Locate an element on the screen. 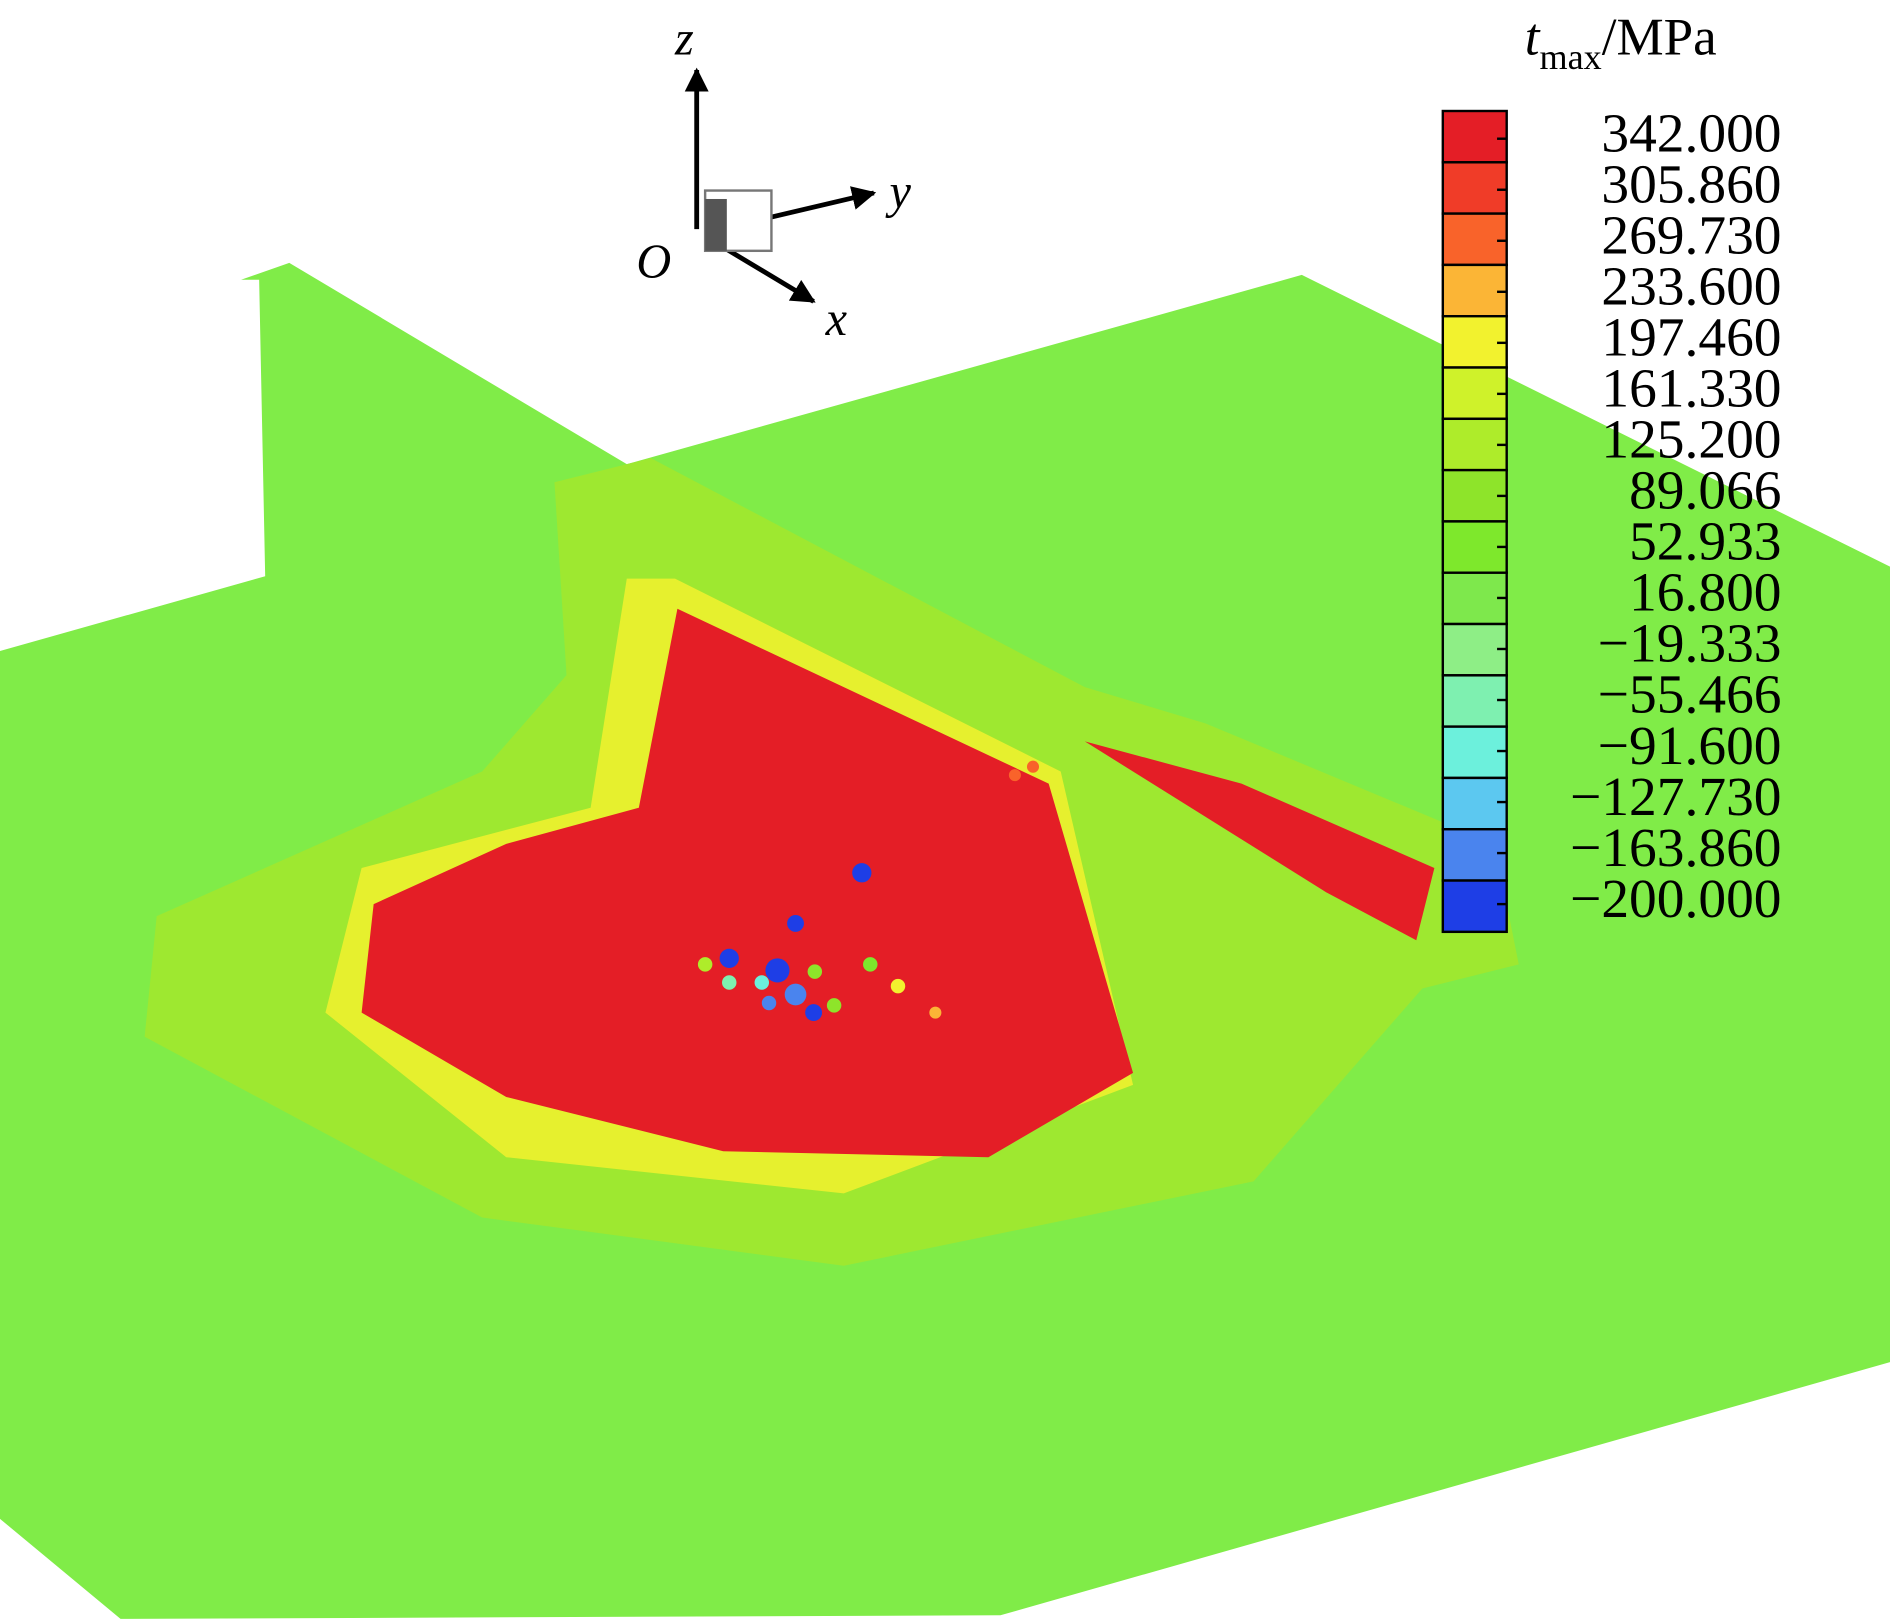 The height and width of the screenshot is (1619, 1890). axis-label-x: x is located at coordinates (836, 319).